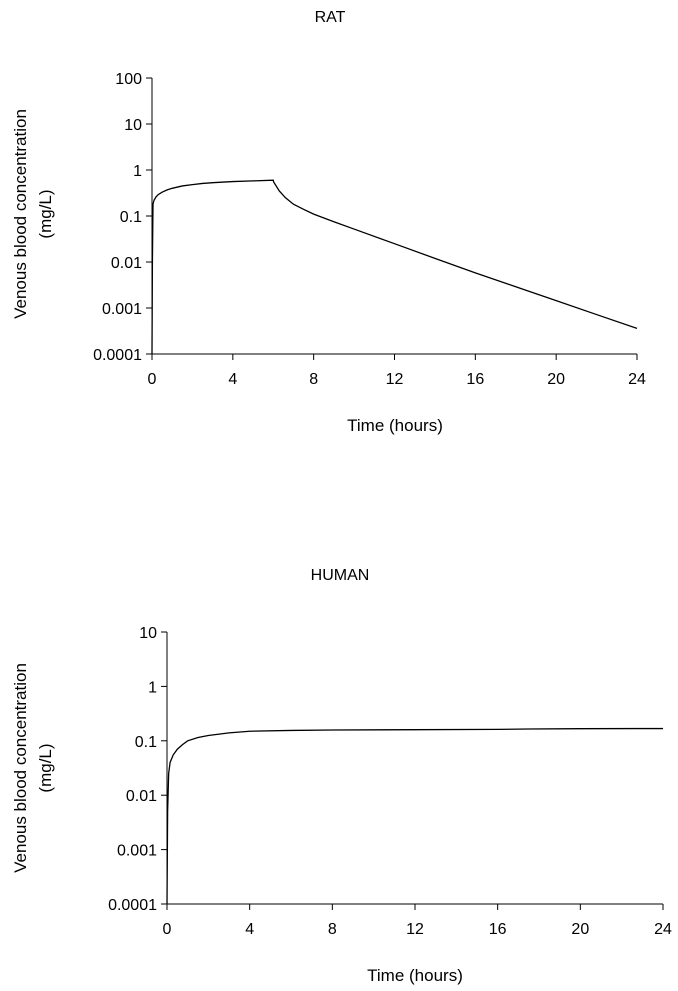  Describe the element at coordinates (117, 355) in the screenshot. I see `rat-y-tick-label: 0.0001` at that location.